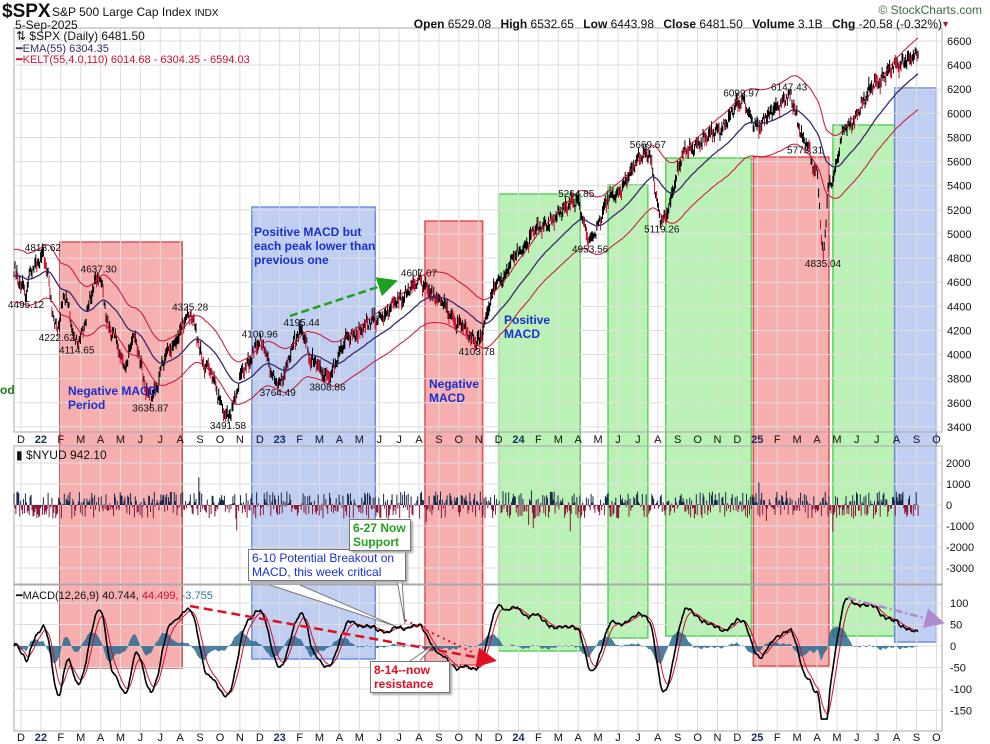  What do you see at coordinates (757, 738) in the screenshot?
I see `x-tick-label: 25` at bounding box center [757, 738].